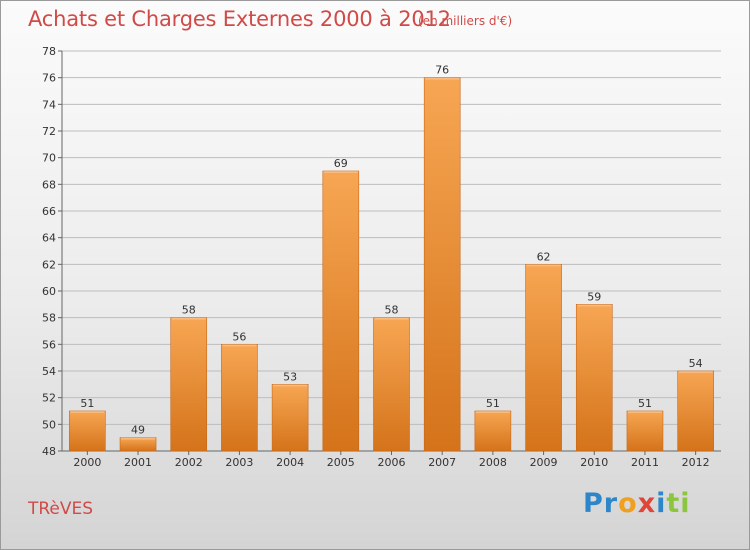  Describe the element at coordinates (544, 256) in the screenshot. I see `bar-value-label: 62` at that location.